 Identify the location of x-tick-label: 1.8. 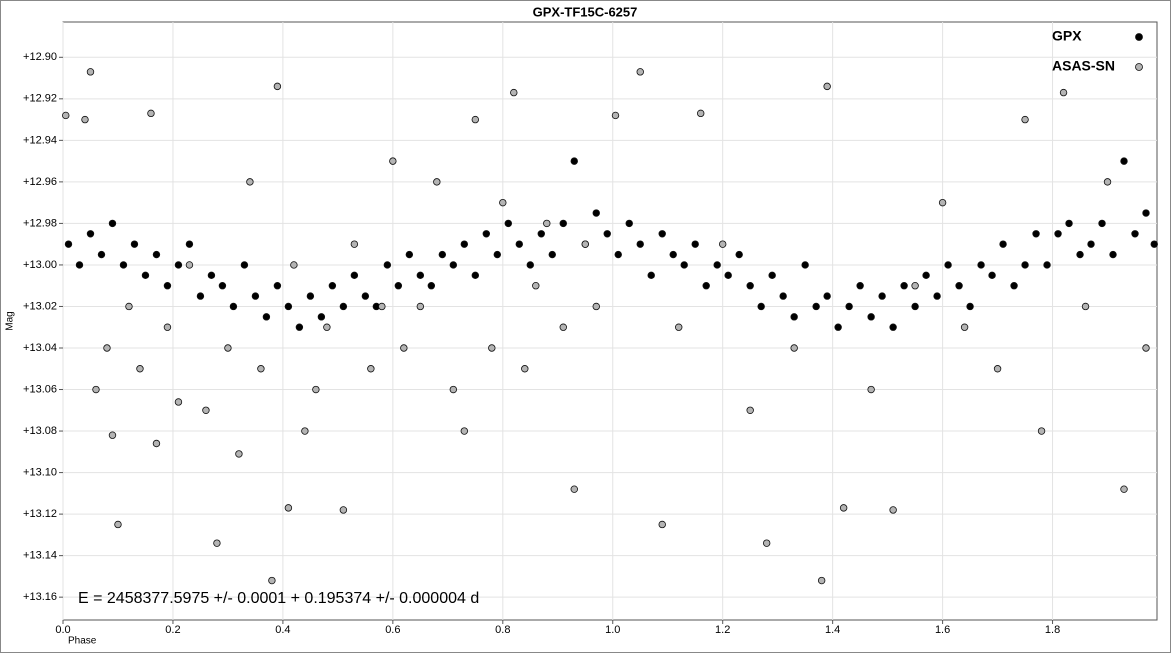
(1052, 630).